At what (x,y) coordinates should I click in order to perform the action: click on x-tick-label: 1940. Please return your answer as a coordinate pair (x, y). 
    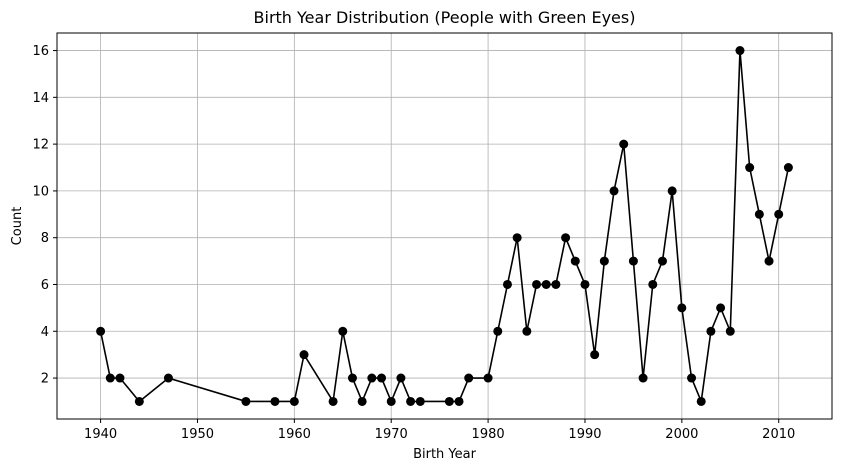
    Looking at the image, I should click on (100, 434).